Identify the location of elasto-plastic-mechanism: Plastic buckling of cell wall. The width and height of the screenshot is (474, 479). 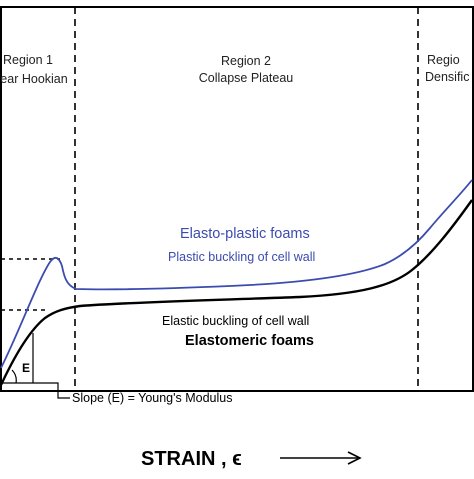
(241, 257).